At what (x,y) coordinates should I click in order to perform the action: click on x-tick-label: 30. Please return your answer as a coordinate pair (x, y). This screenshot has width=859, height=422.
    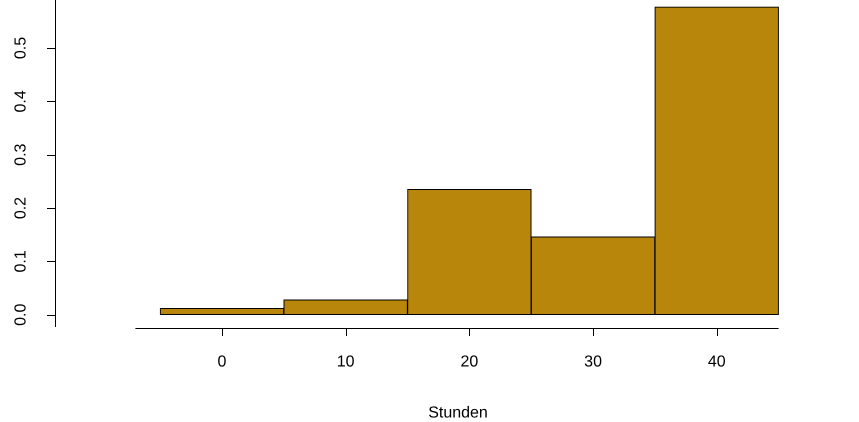
    Looking at the image, I should click on (593, 361).